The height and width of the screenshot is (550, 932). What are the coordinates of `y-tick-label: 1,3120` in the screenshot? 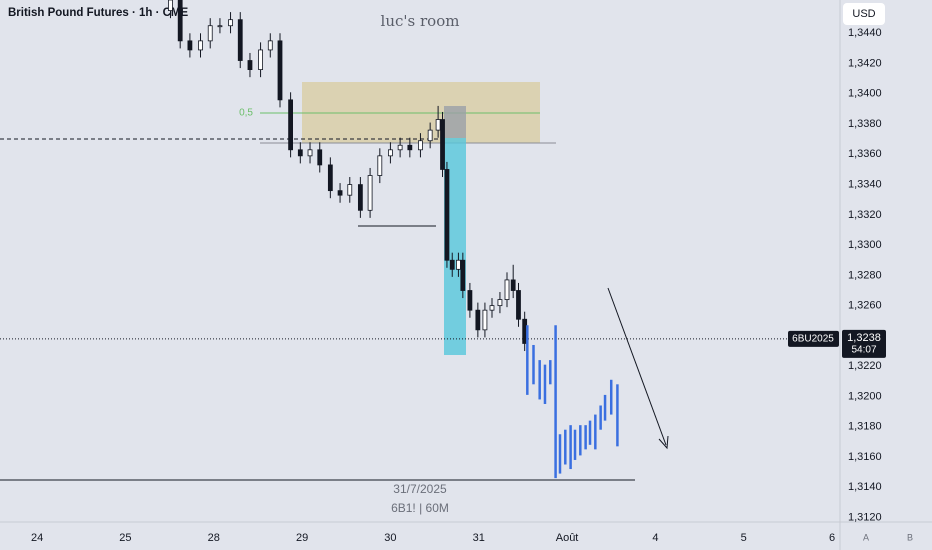 It's located at (865, 517).